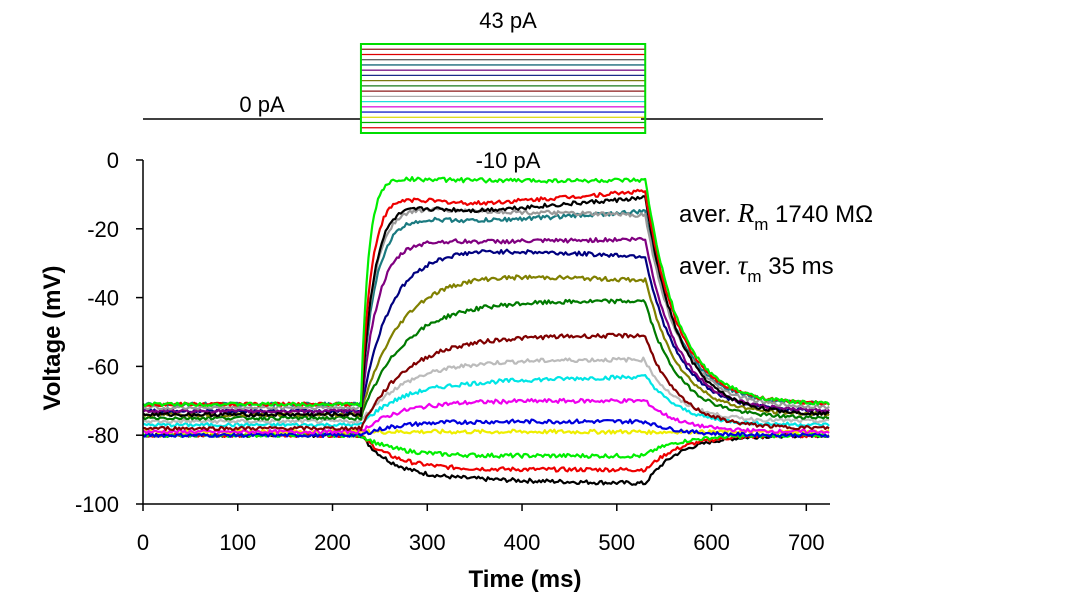 The width and height of the screenshot is (1084, 597). I want to click on stimulus-max-step, so click(503, 88).